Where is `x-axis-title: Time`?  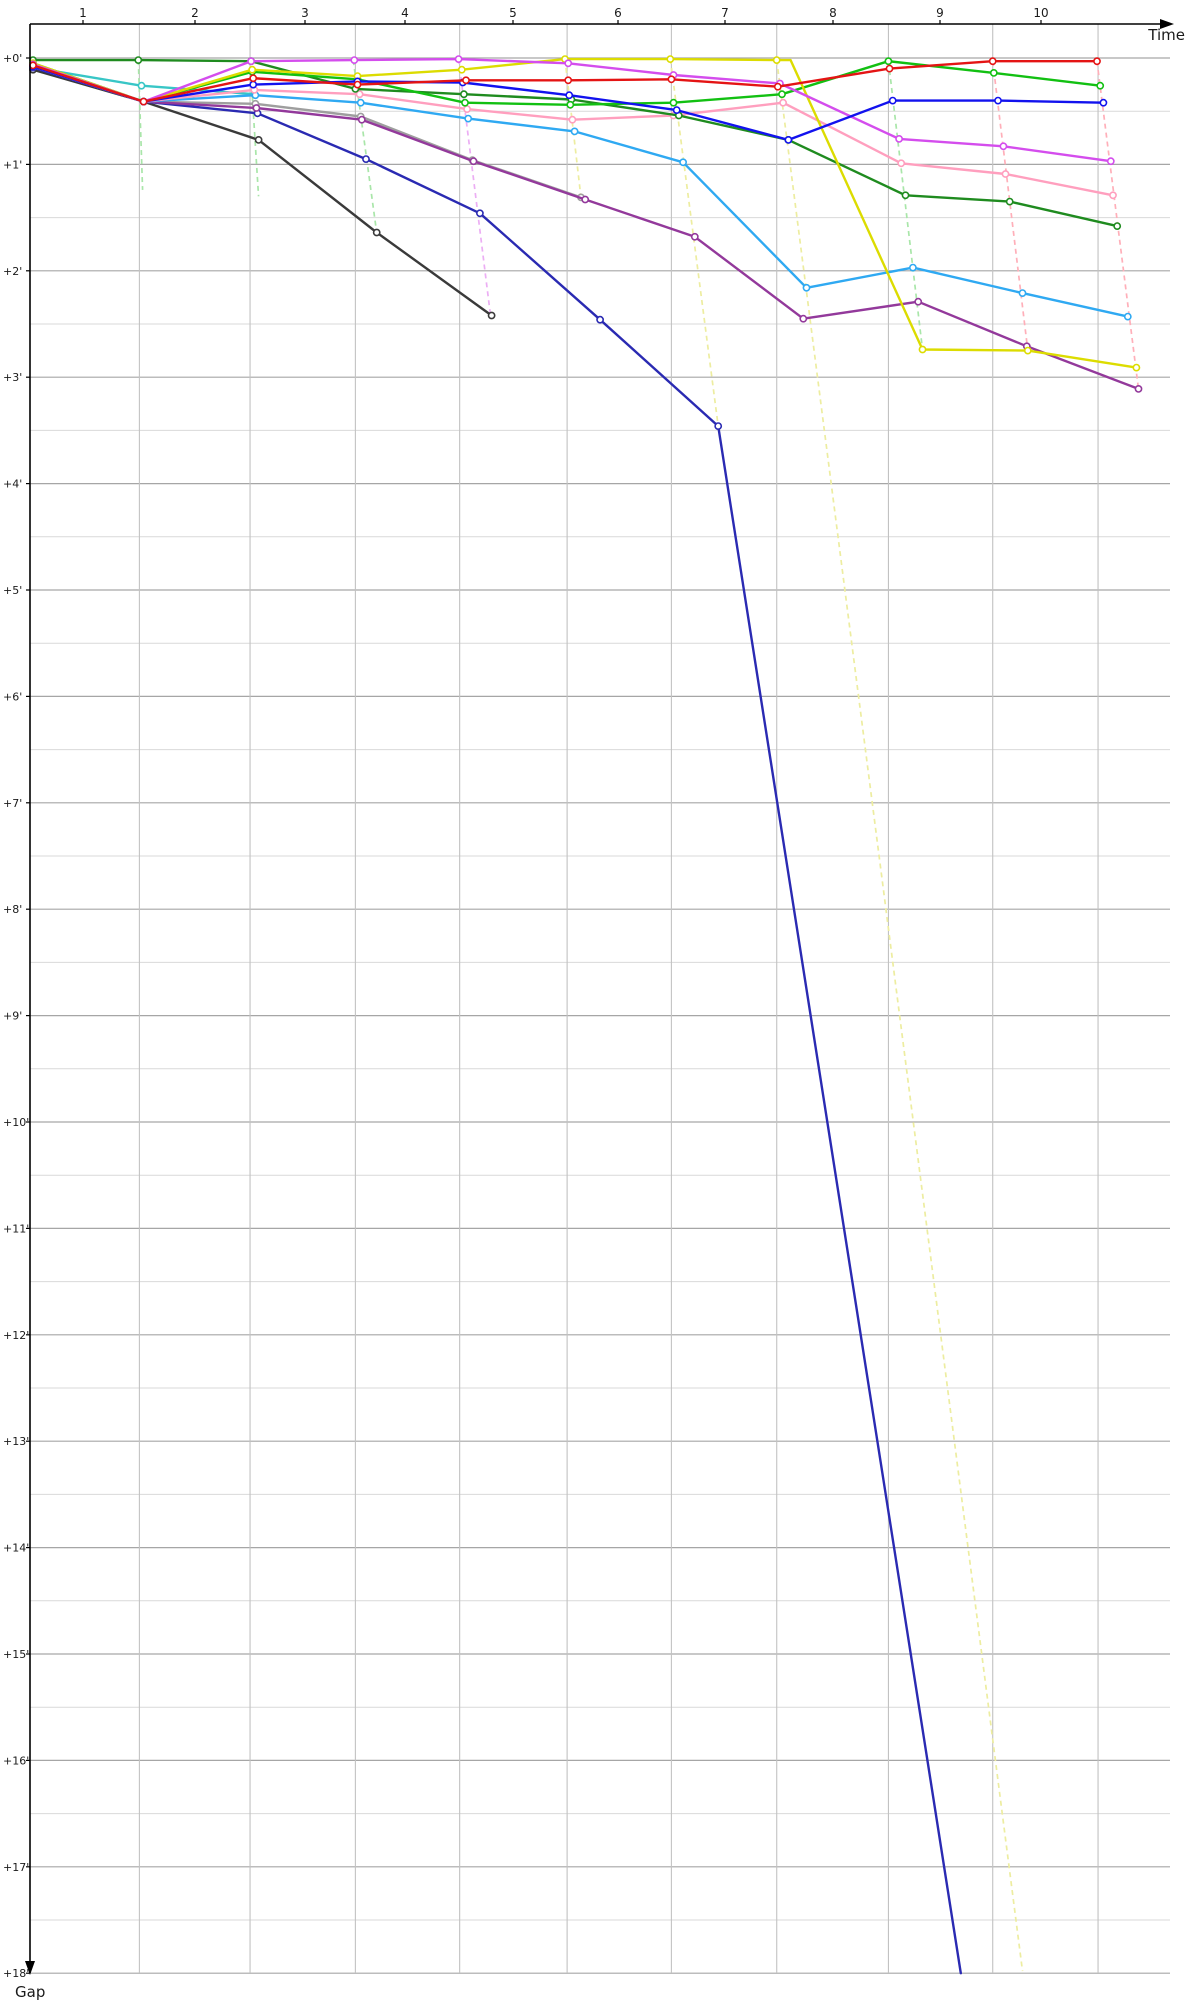
x-axis-title: Time is located at coordinates (1166, 35).